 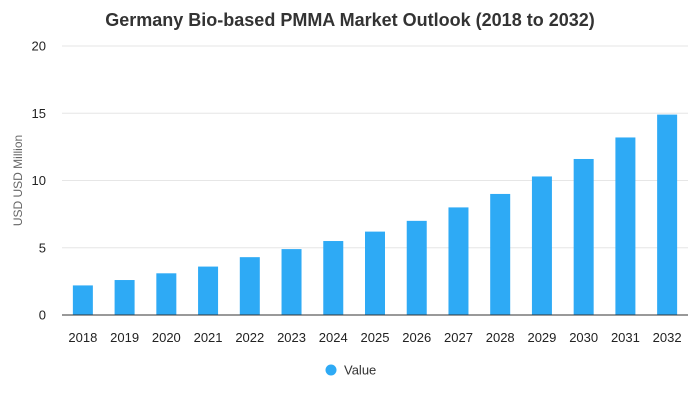 I want to click on bar-2030, so click(x=583, y=236).